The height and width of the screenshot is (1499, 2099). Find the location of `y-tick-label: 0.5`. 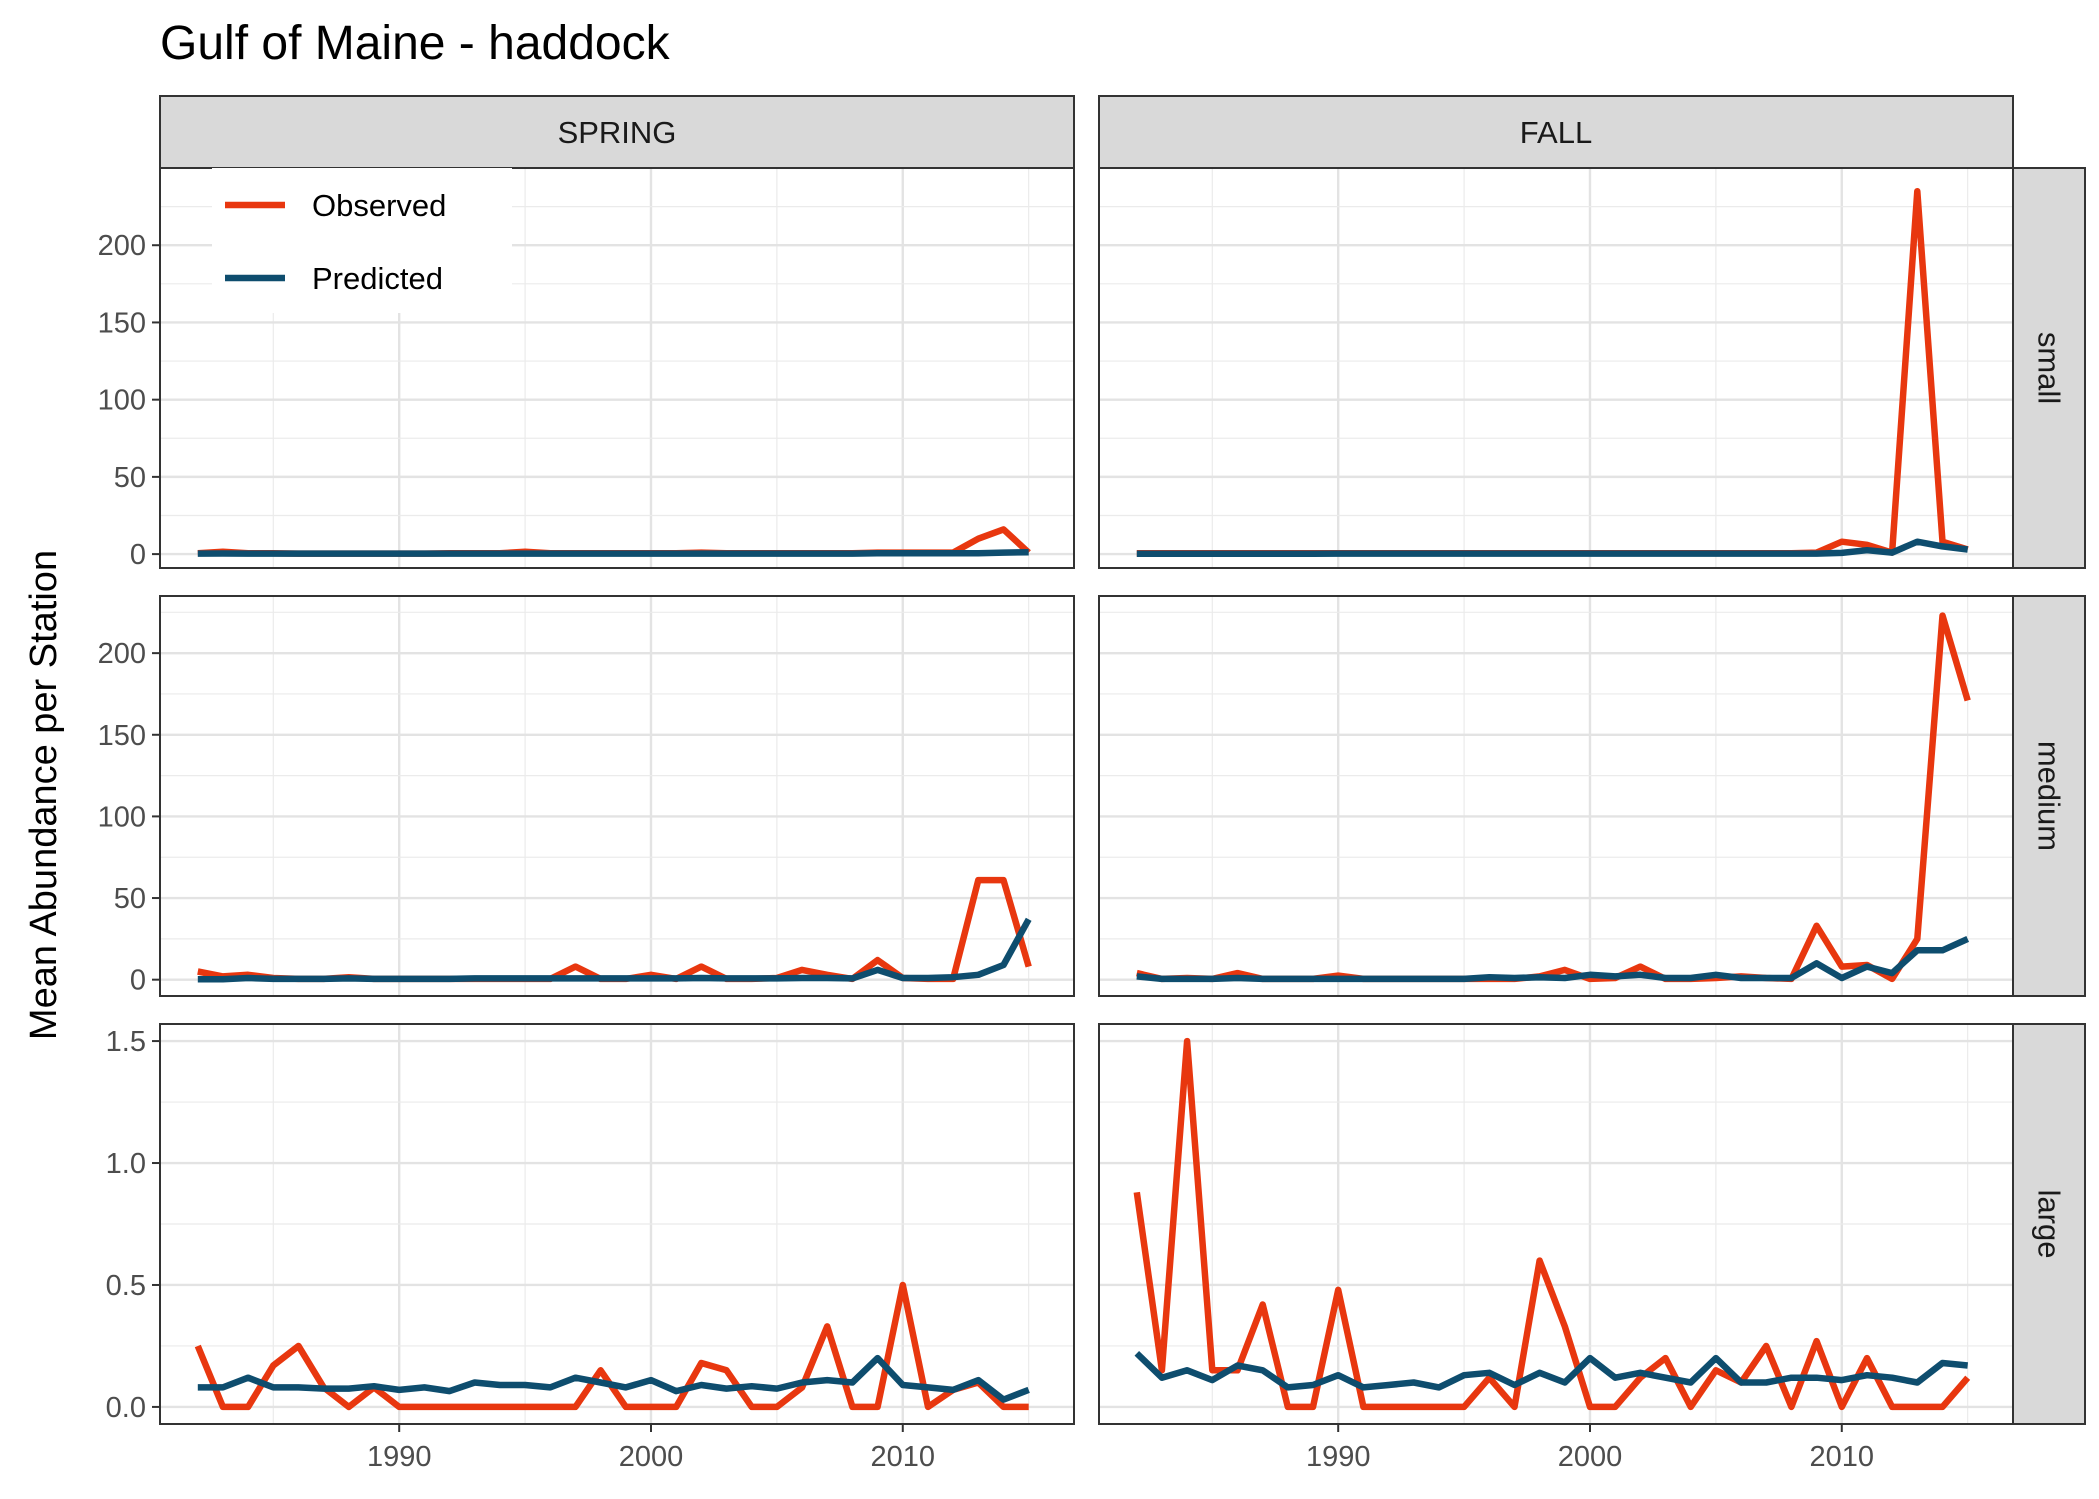

y-tick-label: 0.5 is located at coordinates (126, 1286).